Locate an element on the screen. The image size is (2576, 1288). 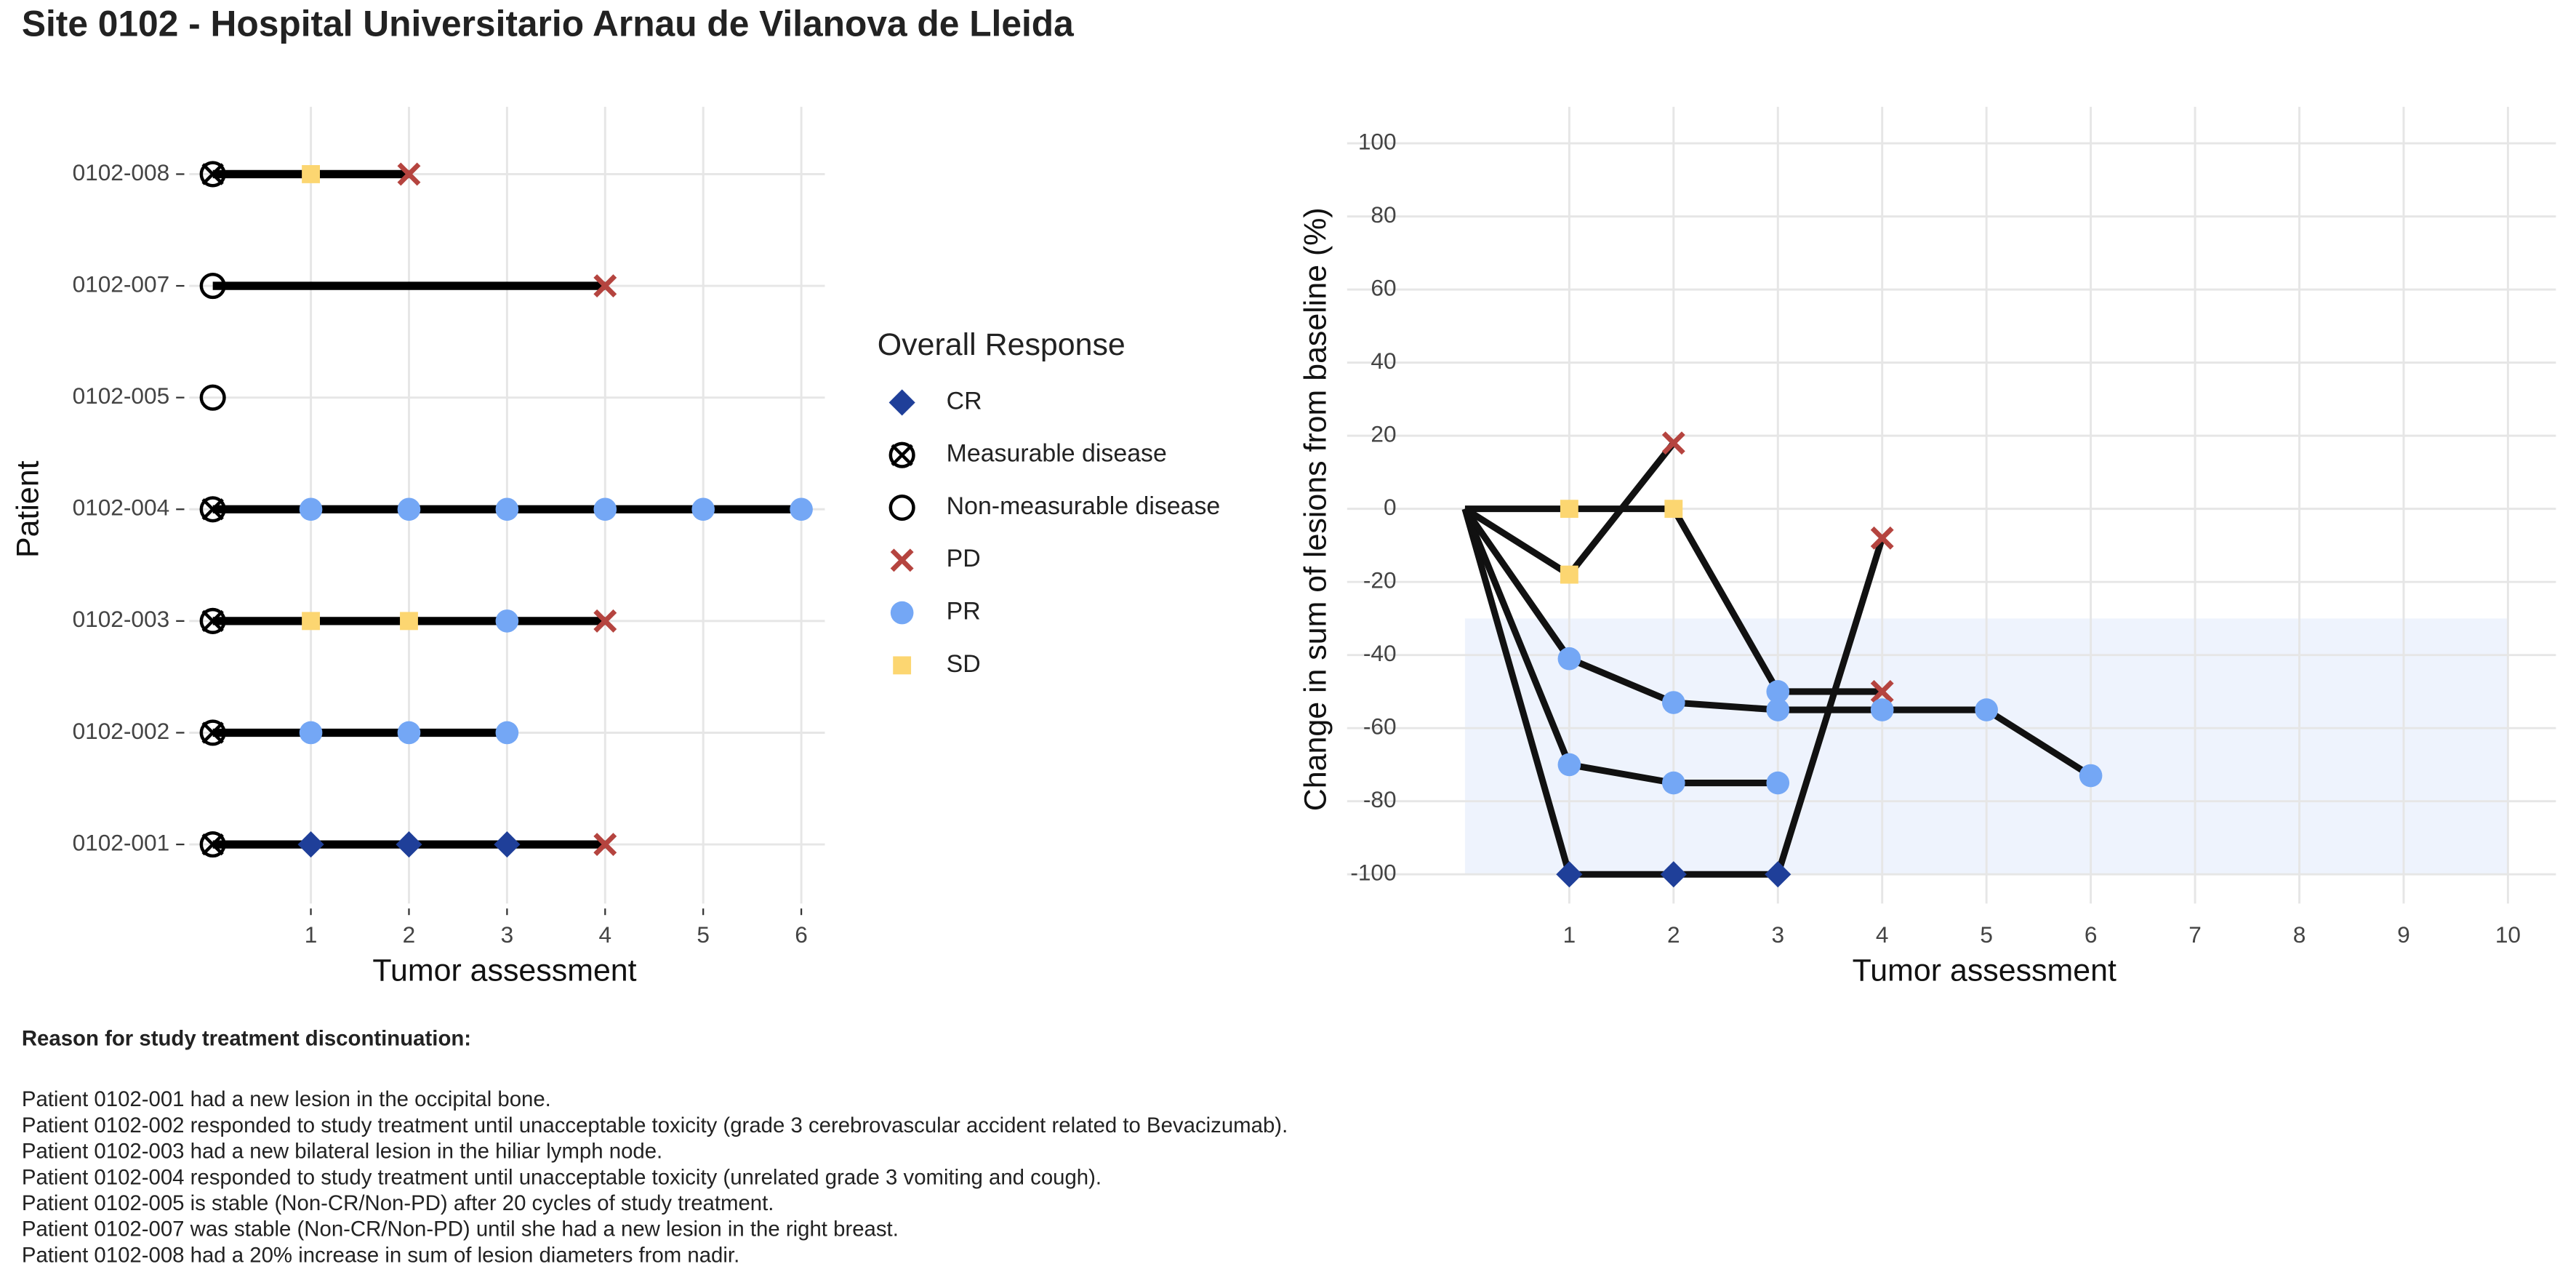
y-tick-label: -20 is located at coordinates (1380, 580).